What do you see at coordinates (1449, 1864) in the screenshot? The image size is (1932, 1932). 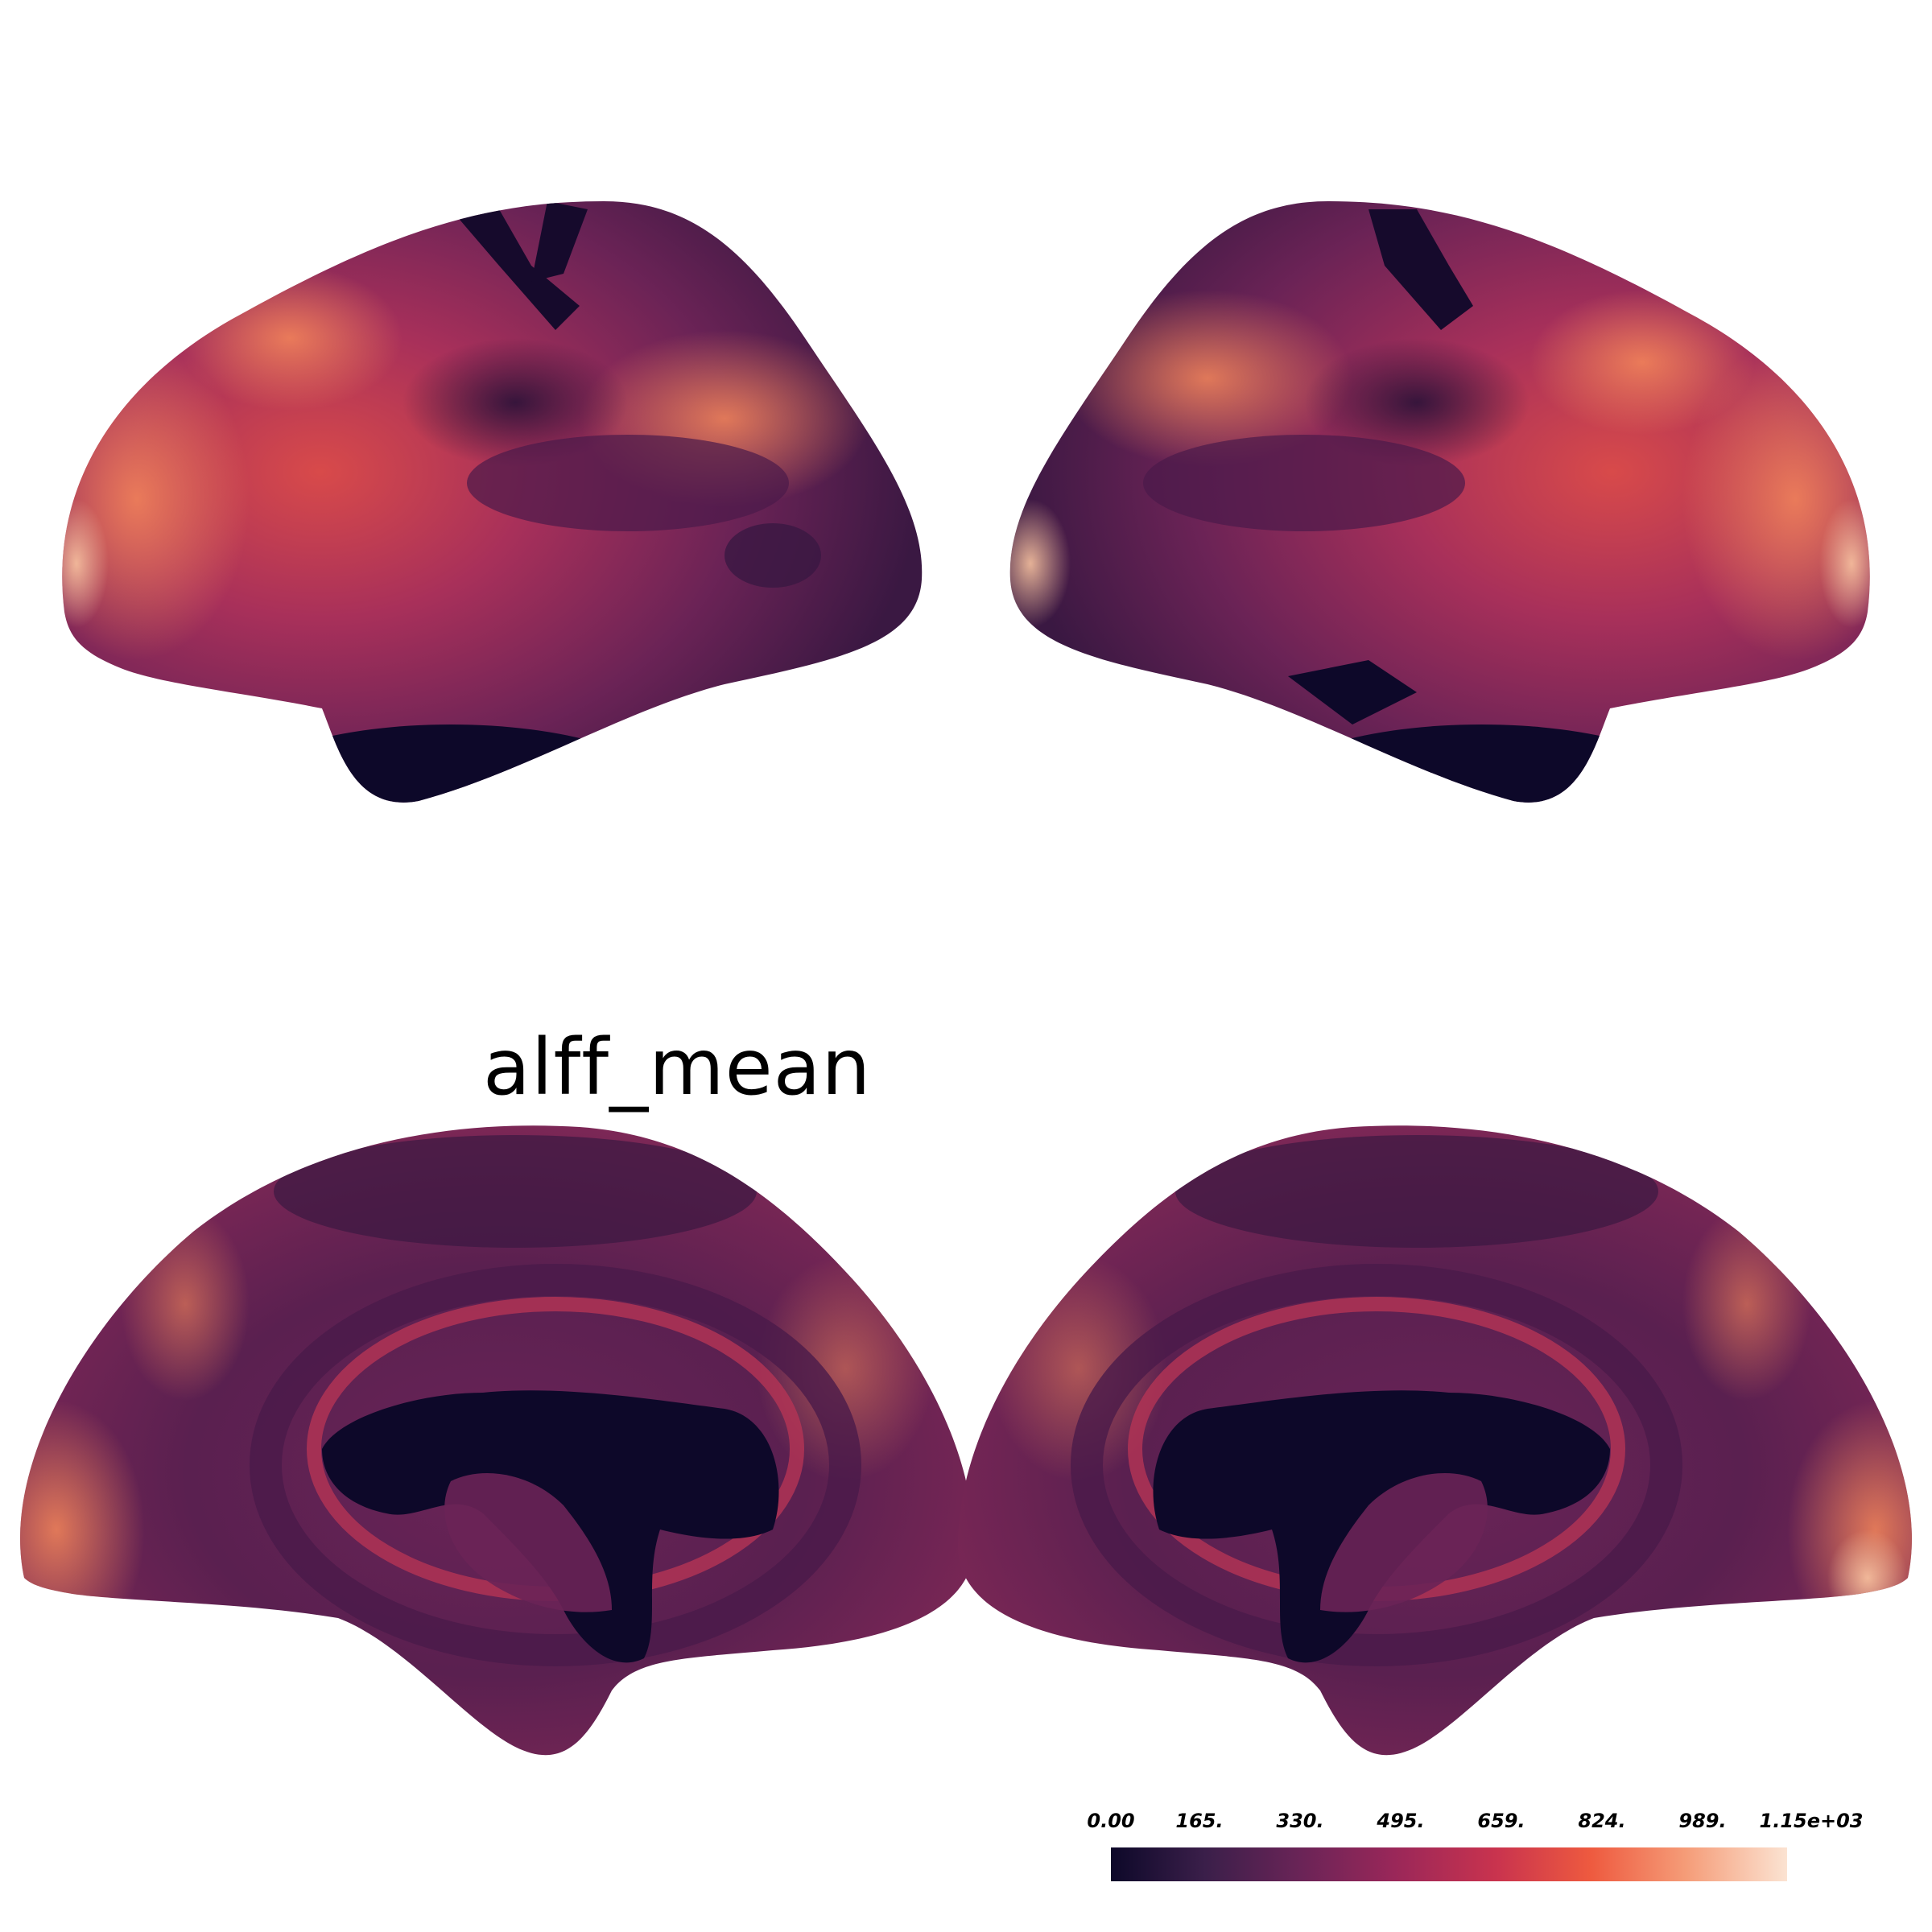 I see `colorbar` at bounding box center [1449, 1864].